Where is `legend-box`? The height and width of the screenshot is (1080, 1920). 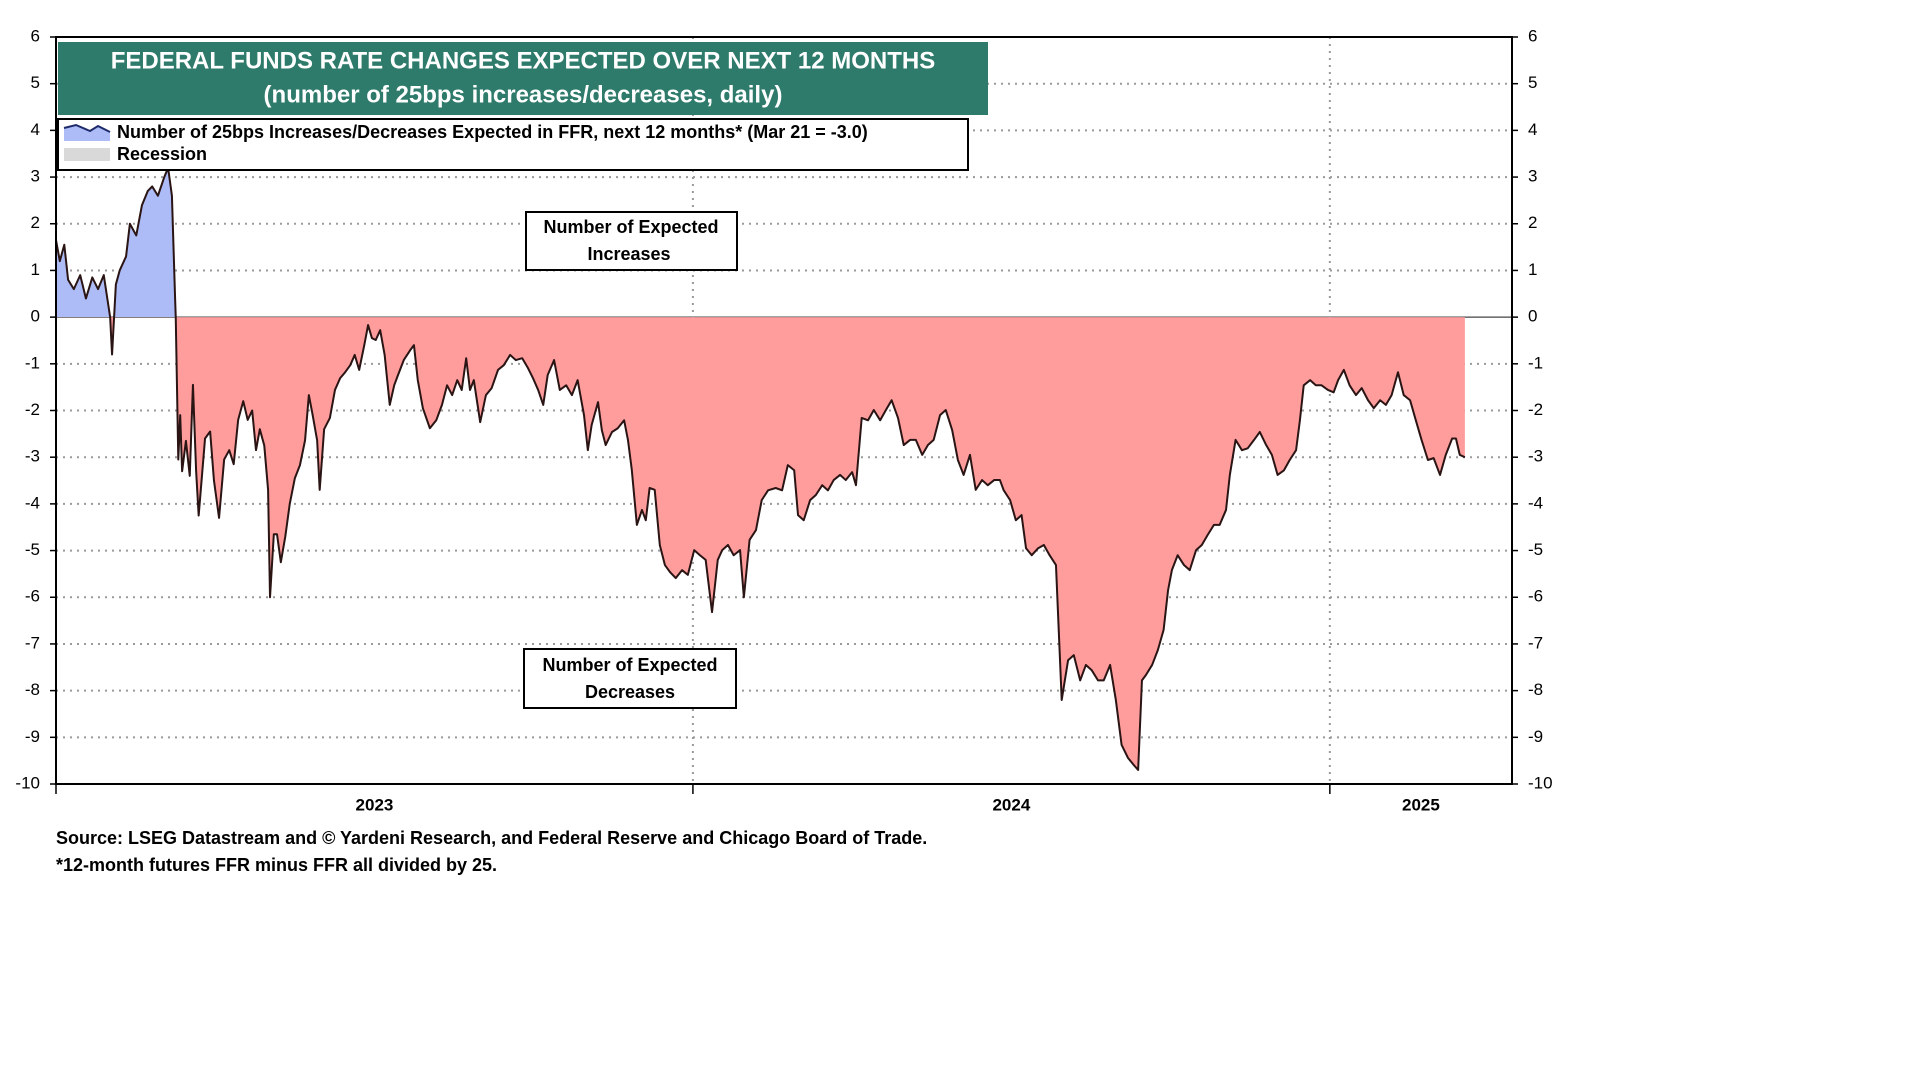 legend-box is located at coordinates (513, 144).